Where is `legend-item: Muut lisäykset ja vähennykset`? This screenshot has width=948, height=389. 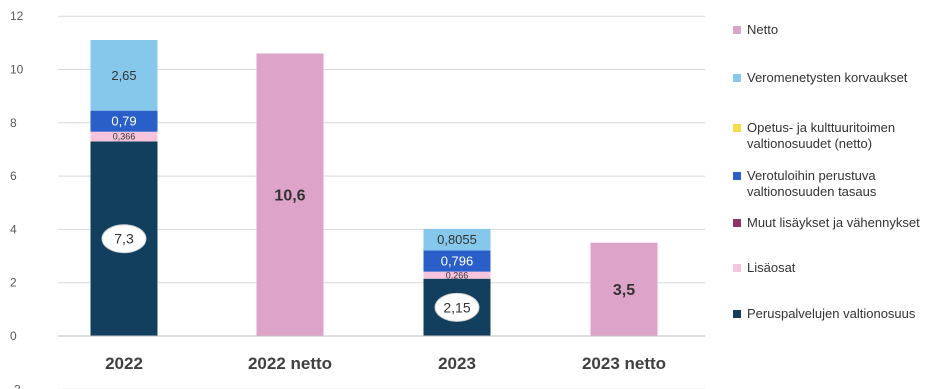
legend-item: Muut lisäykset ja vähennykset is located at coordinates (826, 223).